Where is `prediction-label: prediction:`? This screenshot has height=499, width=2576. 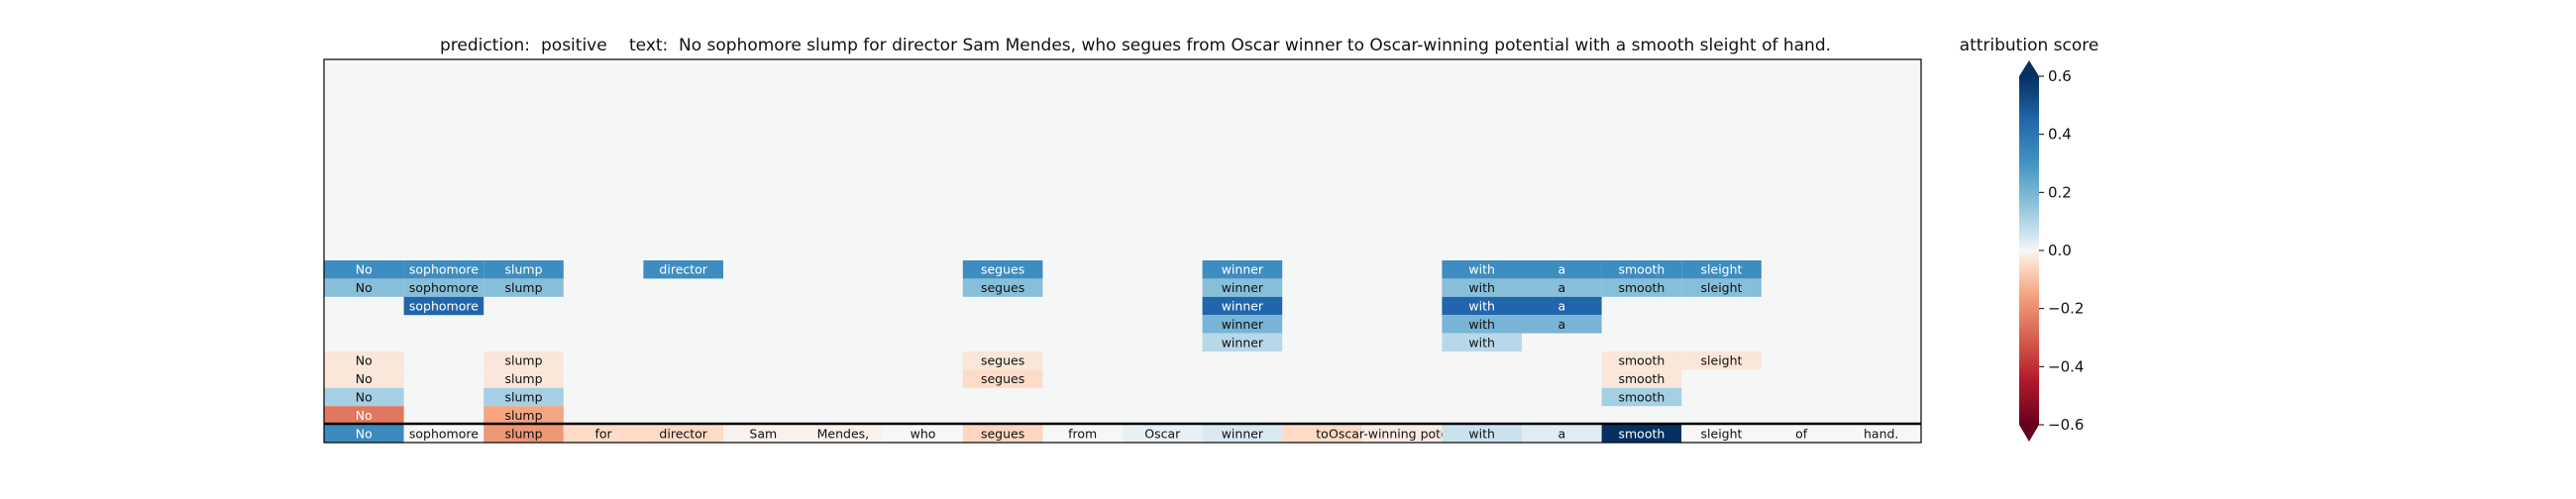 prediction-label: prediction: is located at coordinates (485, 45).